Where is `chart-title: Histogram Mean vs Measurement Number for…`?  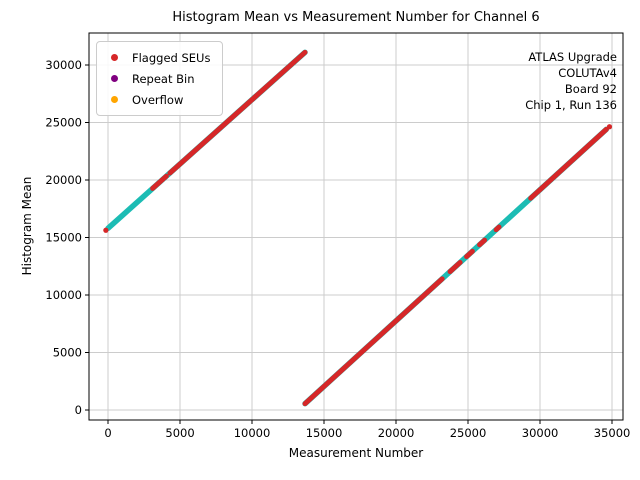 chart-title: Histogram Mean vs Measurement Number for… is located at coordinates (356, 17).